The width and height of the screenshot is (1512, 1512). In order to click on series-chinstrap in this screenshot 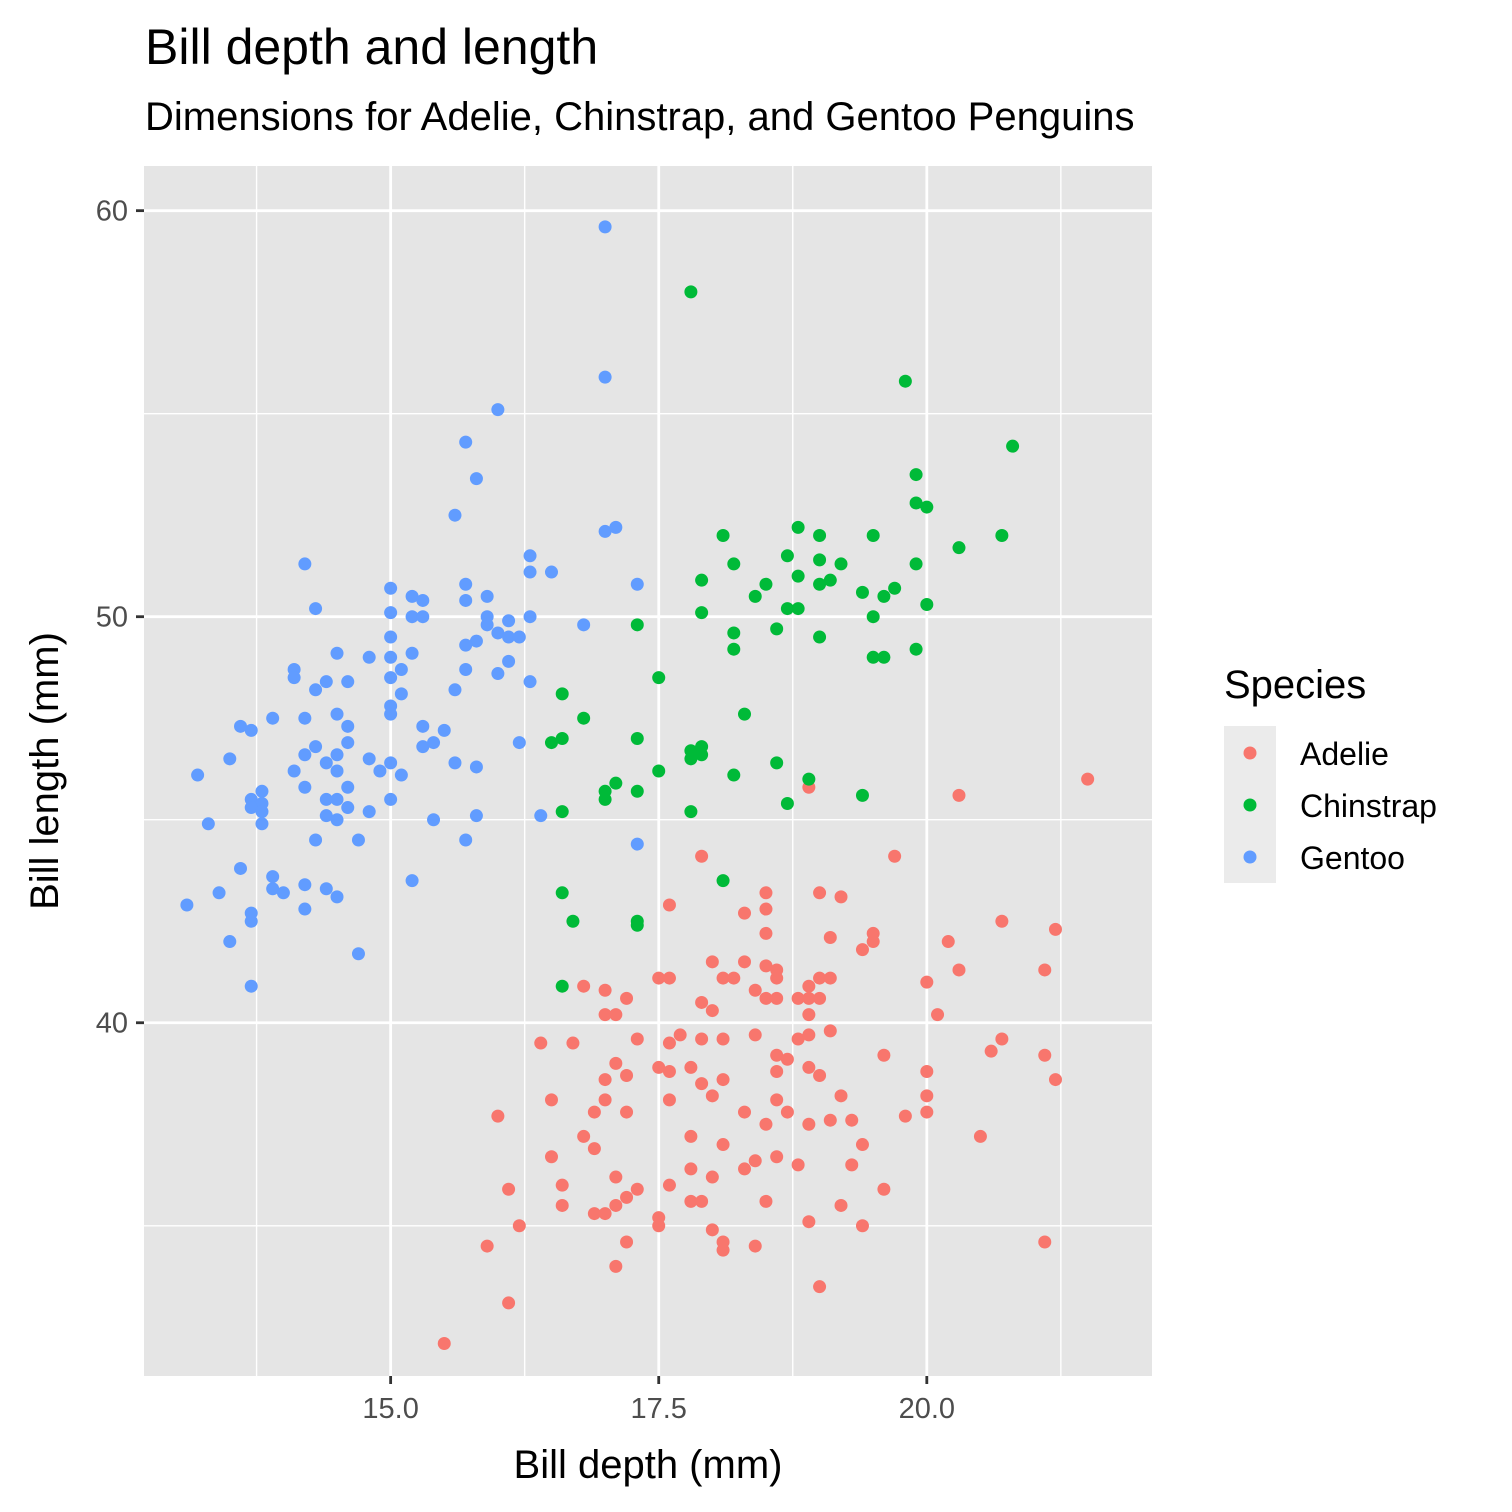, I will do `click(782, 639)`.